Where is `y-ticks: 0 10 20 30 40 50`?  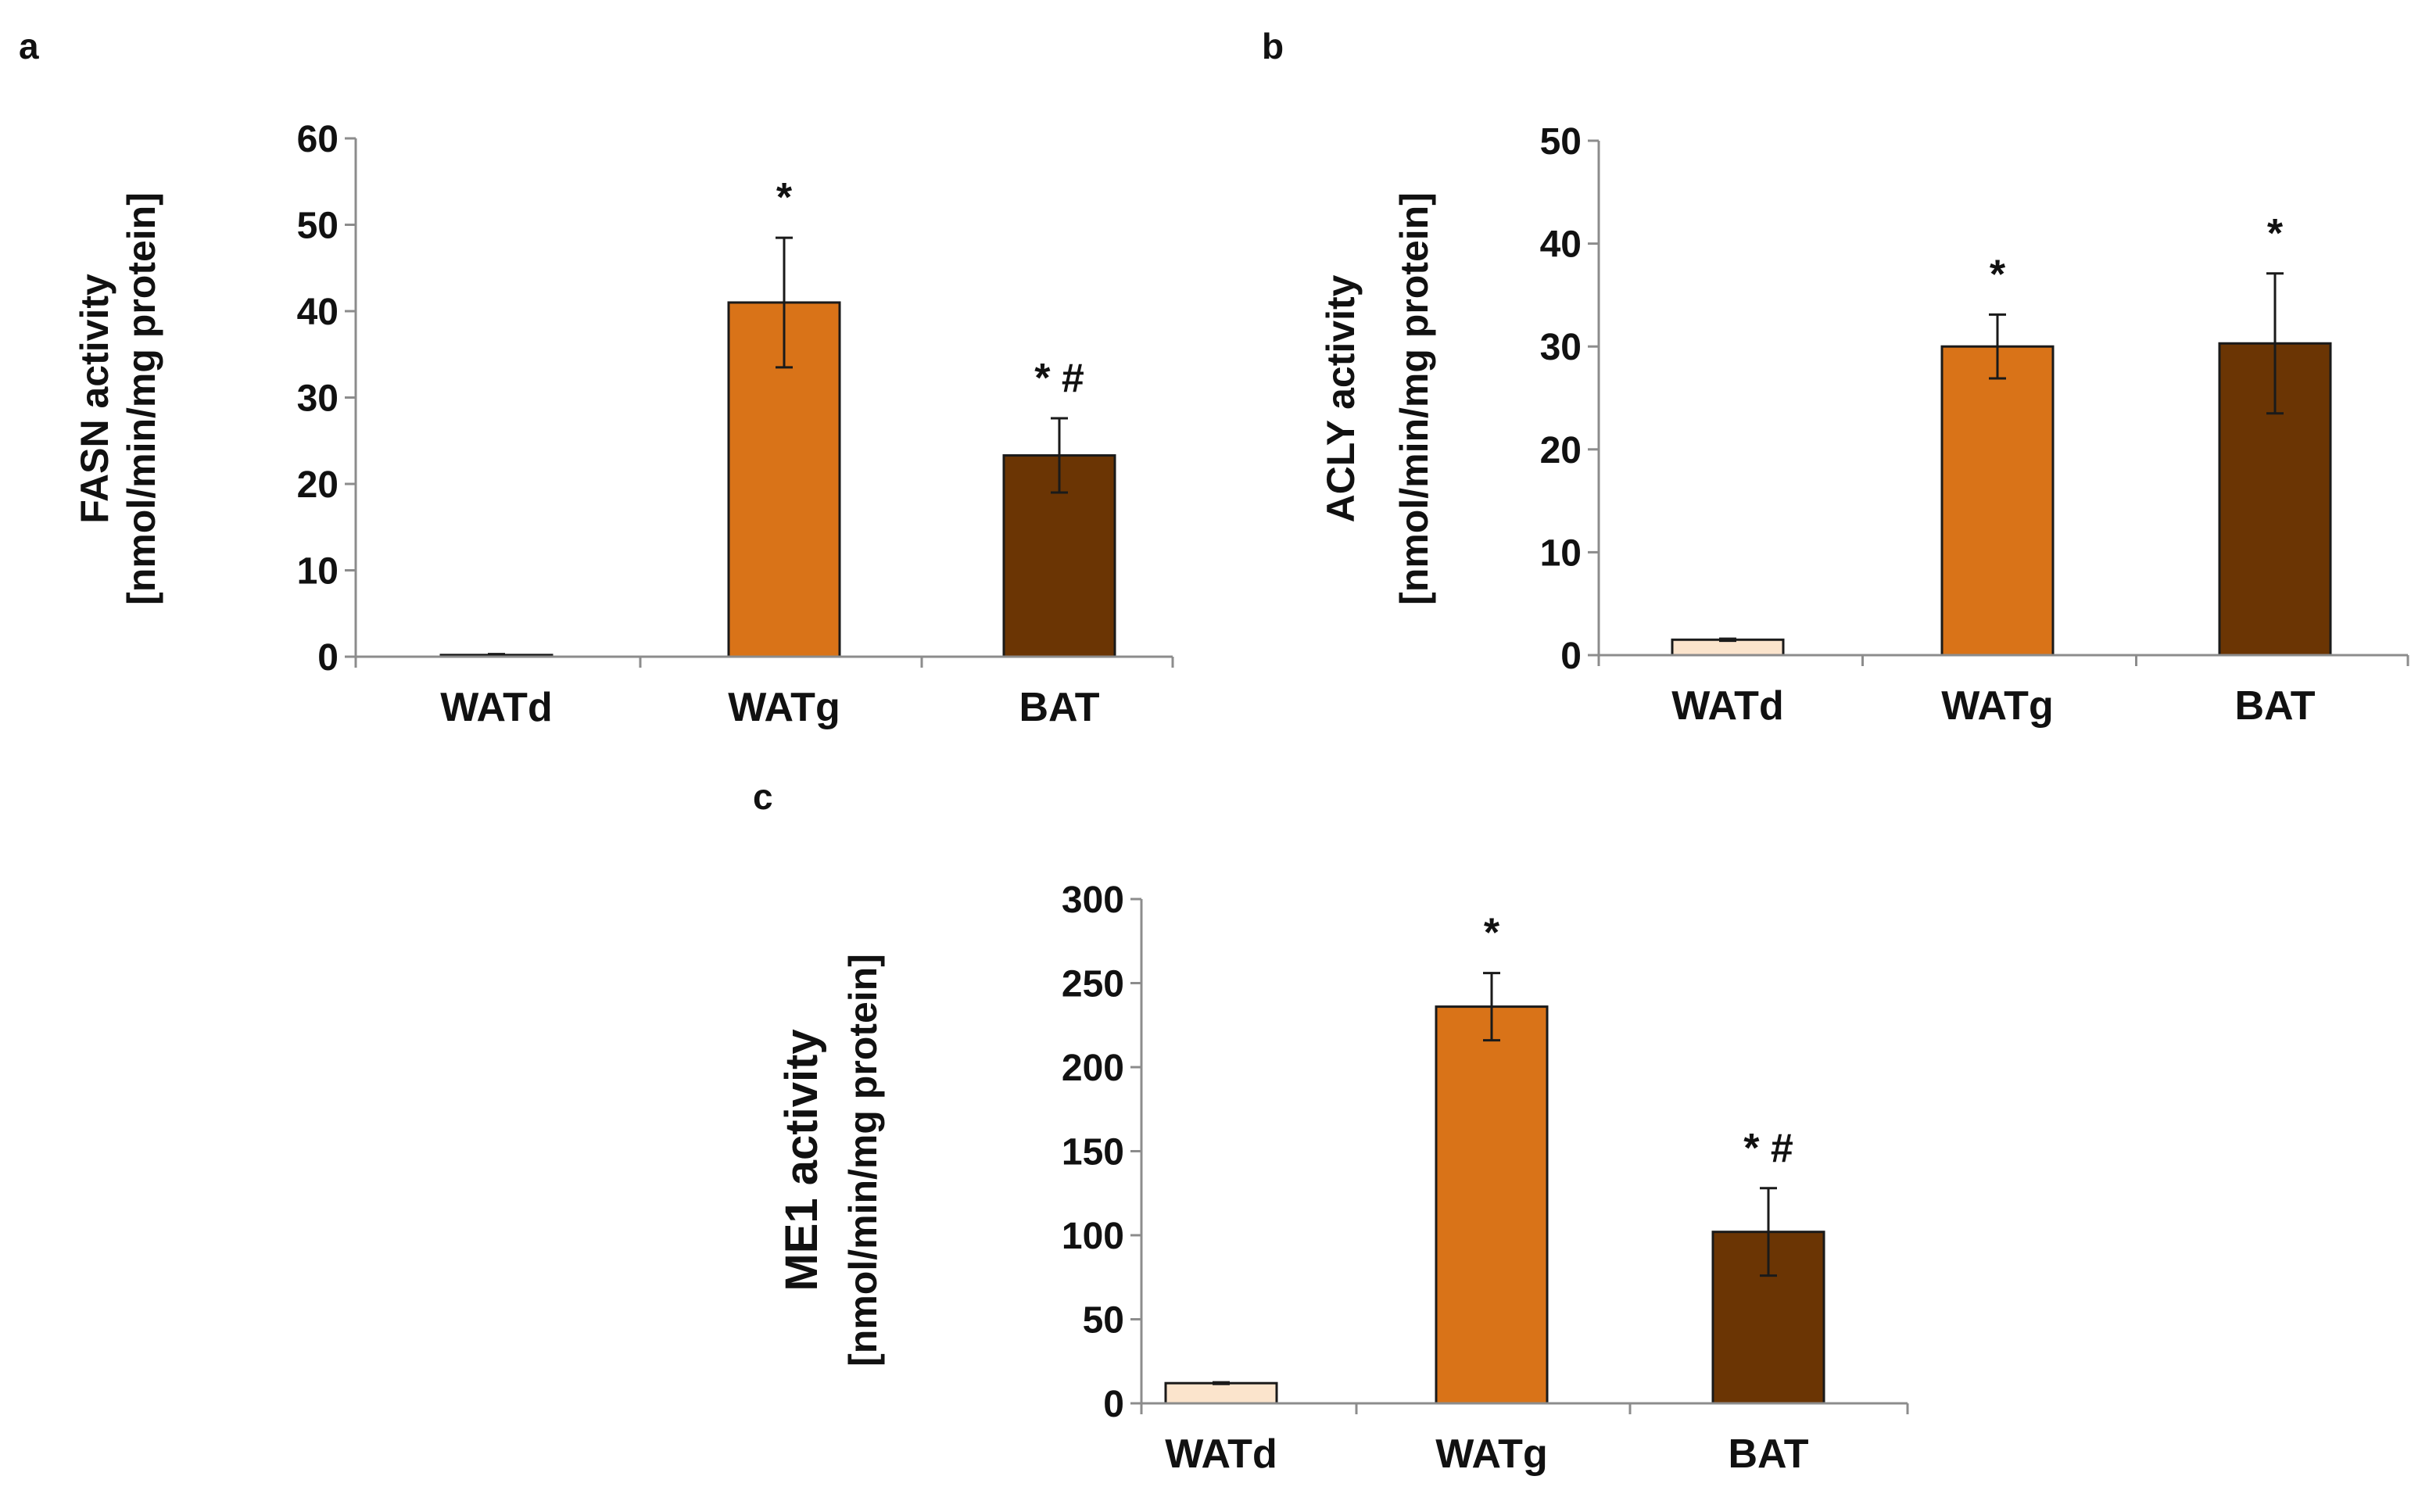
y-ticks: 0 10 20 30 40 50 is located at coordinates (1569, 399).